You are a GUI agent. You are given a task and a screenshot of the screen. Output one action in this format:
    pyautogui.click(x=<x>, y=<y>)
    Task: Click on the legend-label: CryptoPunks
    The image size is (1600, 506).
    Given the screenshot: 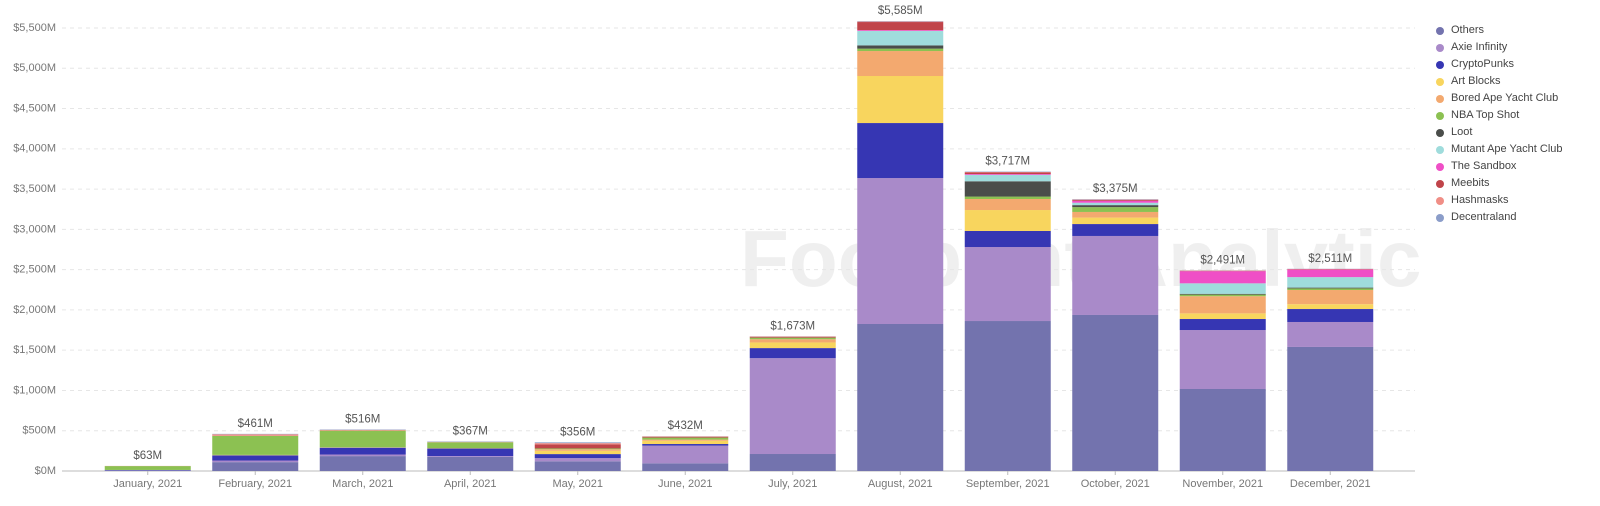 What is the action you would take?
    pyautogui.click(x=1482, y=64)
    